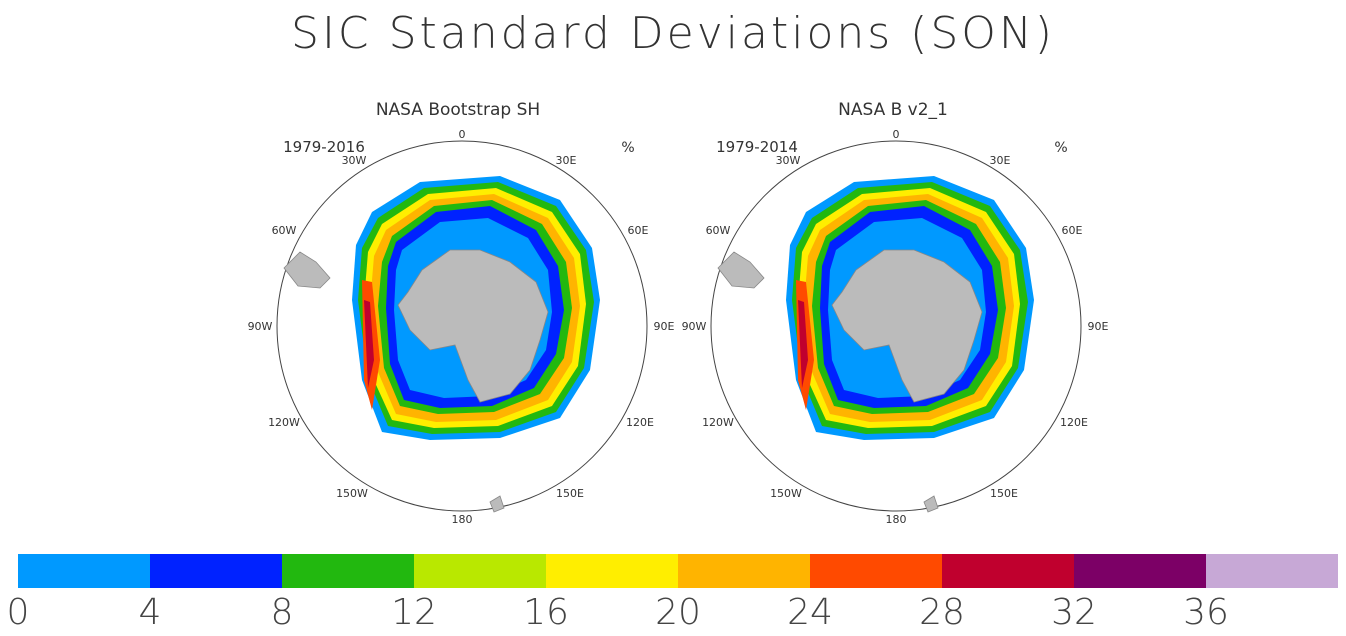 The image size is (1346, 636). I want to click on colorbar-label-20: 20, so click(678, 612).